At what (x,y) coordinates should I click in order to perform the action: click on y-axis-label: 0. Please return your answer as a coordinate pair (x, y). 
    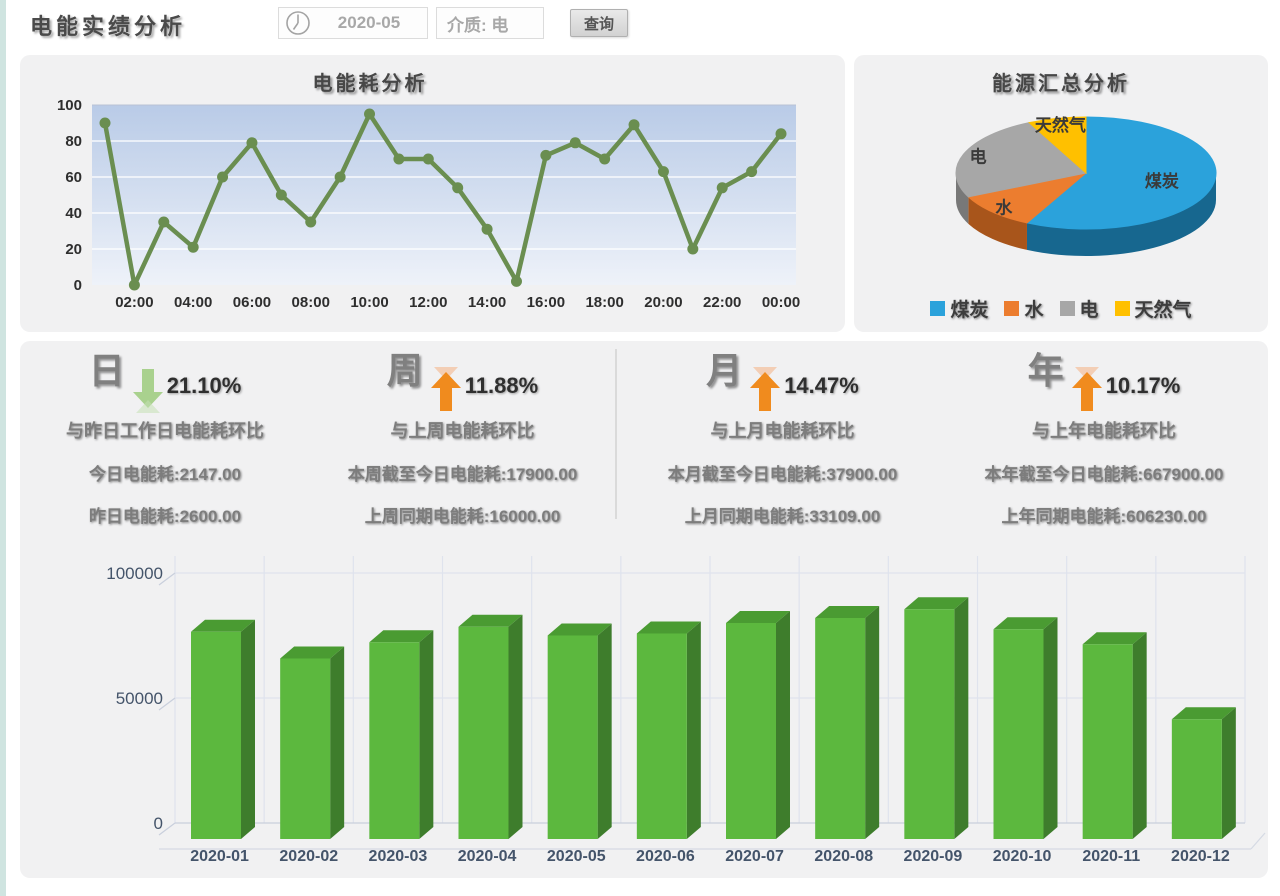
    Looking at the image, I should click on (158, 823).